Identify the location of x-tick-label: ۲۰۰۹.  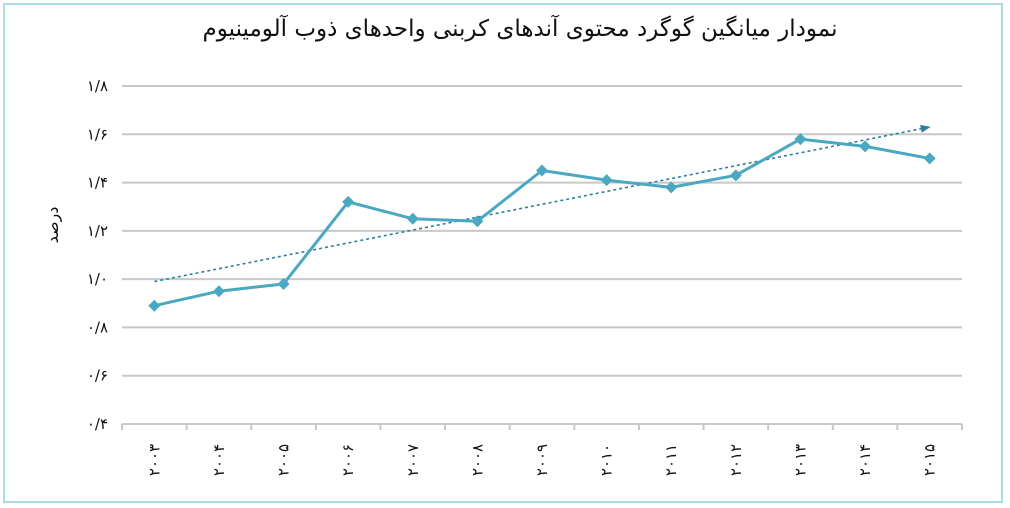
(542, 460).